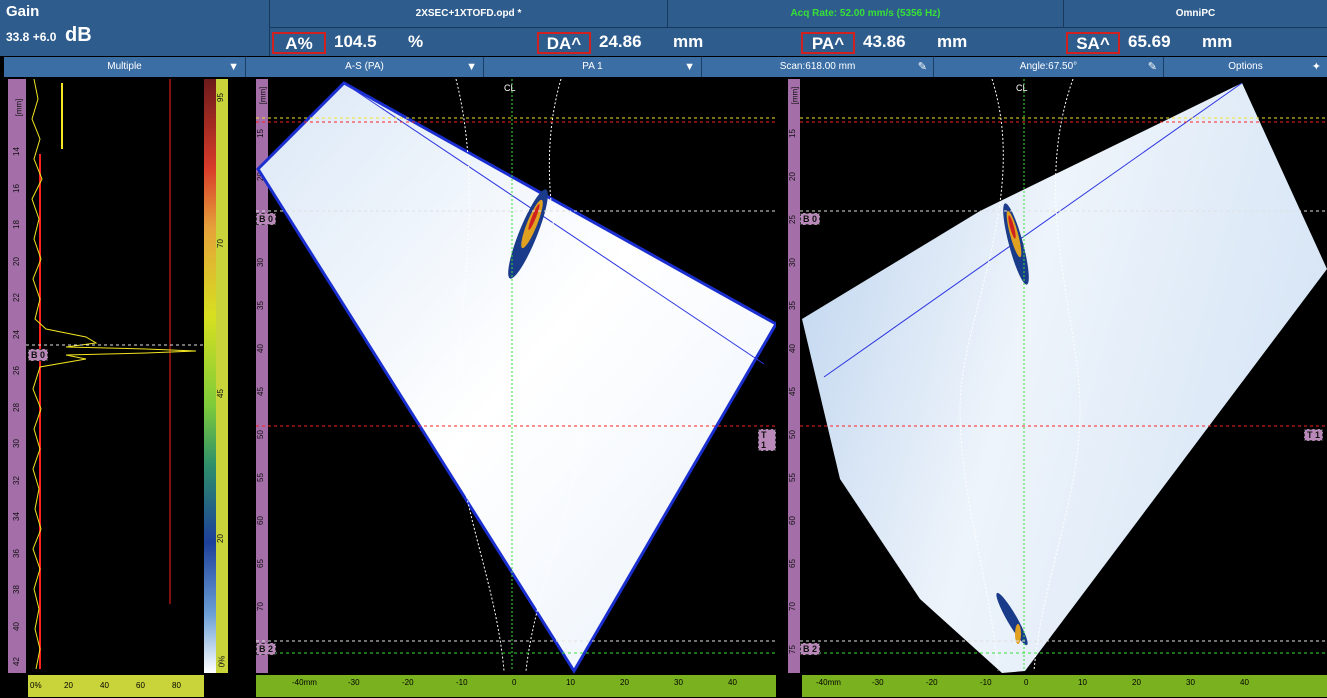  I want to click on dropdown-label: A-S (PA), so click(364, 66).